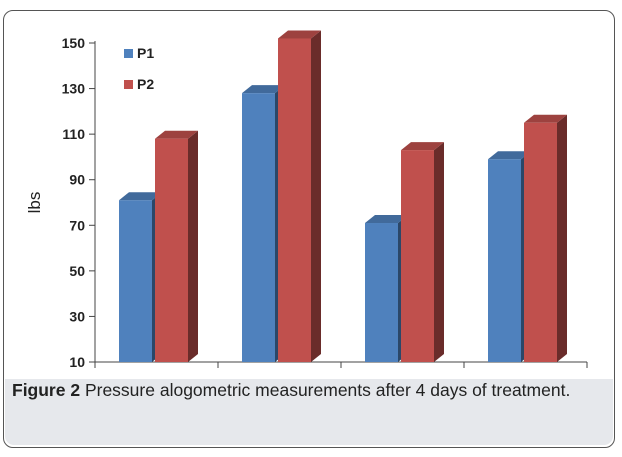 Image resolution: width=622 pixels, height=457 pixels. What do you see at coordinates (74, 89) in the screenshot?
I see `y-tick-label: 130` at bounding box center [74, 89].